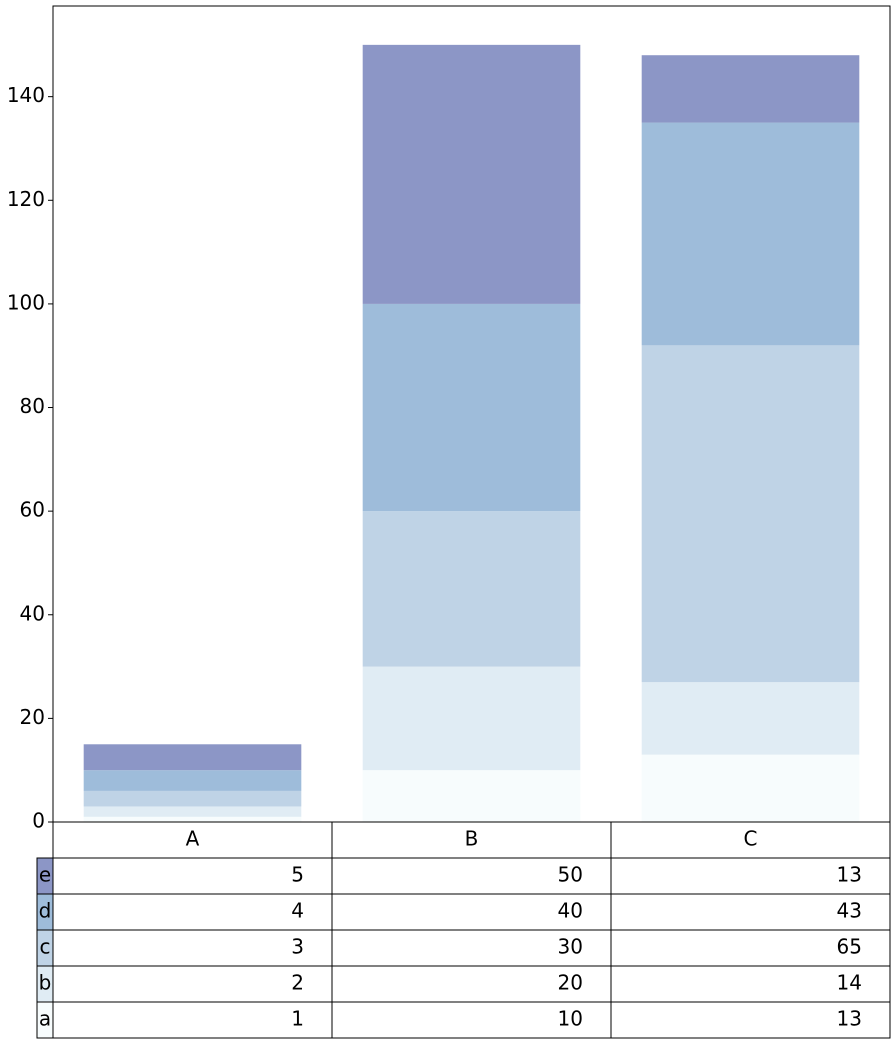  What do you see at coordinates (45, 947) in the screenshot?
I see `table-row-label: c` at bounding box center [45, 947].